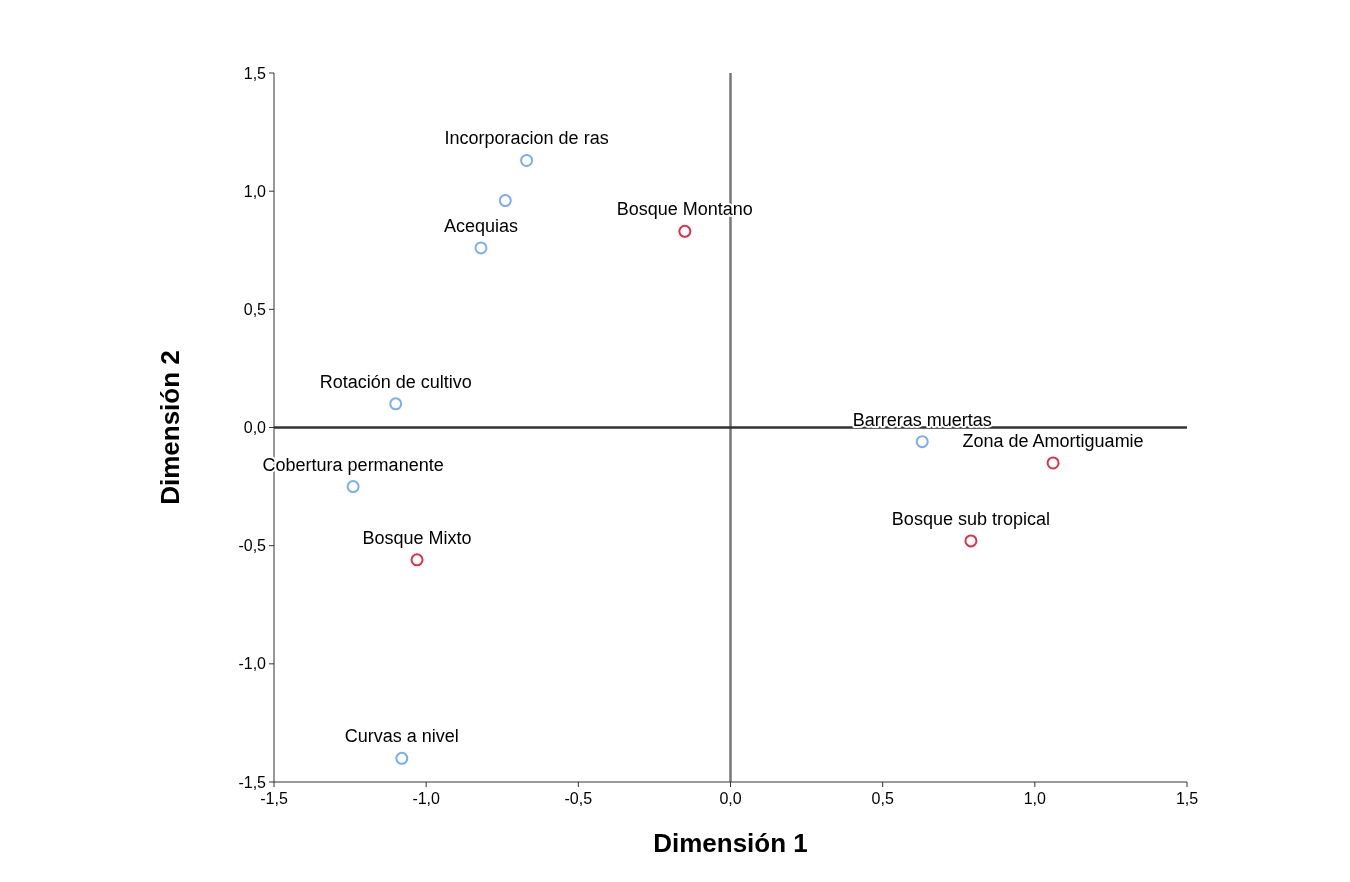  What do you see at coordinates (255, 428) in the screenshot?
I see `y-tick-label: 0,0` at bounding box center [255, 428].